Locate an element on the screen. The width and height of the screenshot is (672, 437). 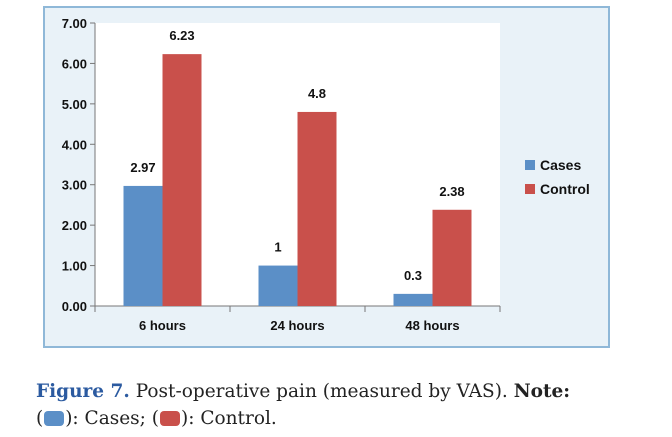
legend-label-cases: Cases is located at coordinates (560, 165).